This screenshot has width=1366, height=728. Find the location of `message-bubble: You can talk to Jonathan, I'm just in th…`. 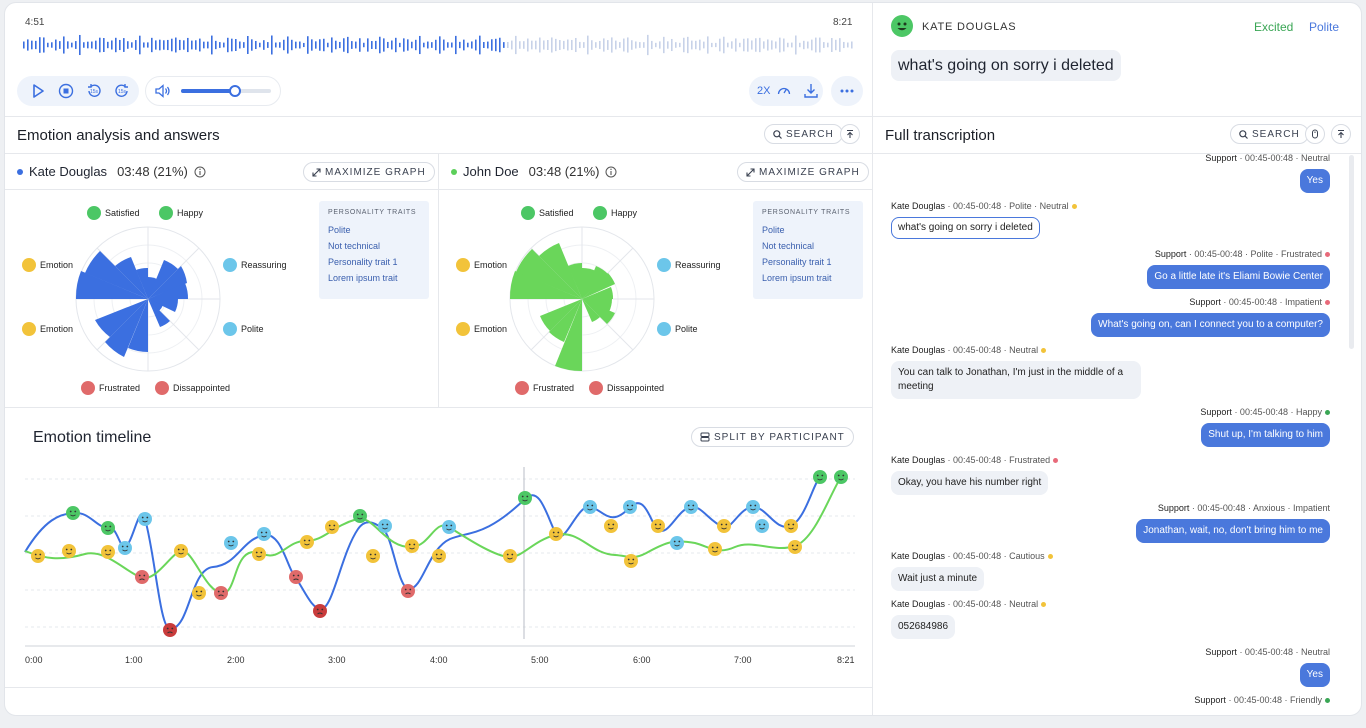

message-bubble: You can talk to Jonathan, I'm just in th… is located at coordinates (1016, 380).